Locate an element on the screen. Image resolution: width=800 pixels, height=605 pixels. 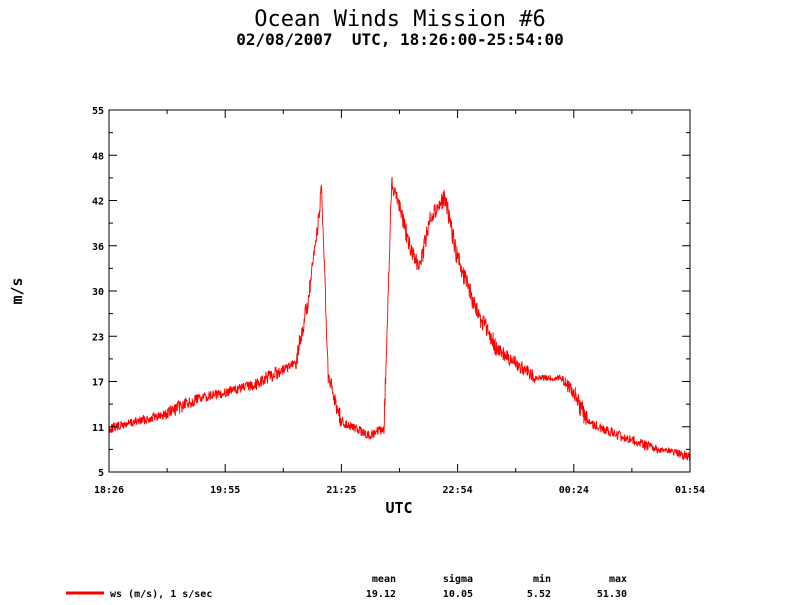
y-tick-label: 23 is located at coordinates (98, 337).